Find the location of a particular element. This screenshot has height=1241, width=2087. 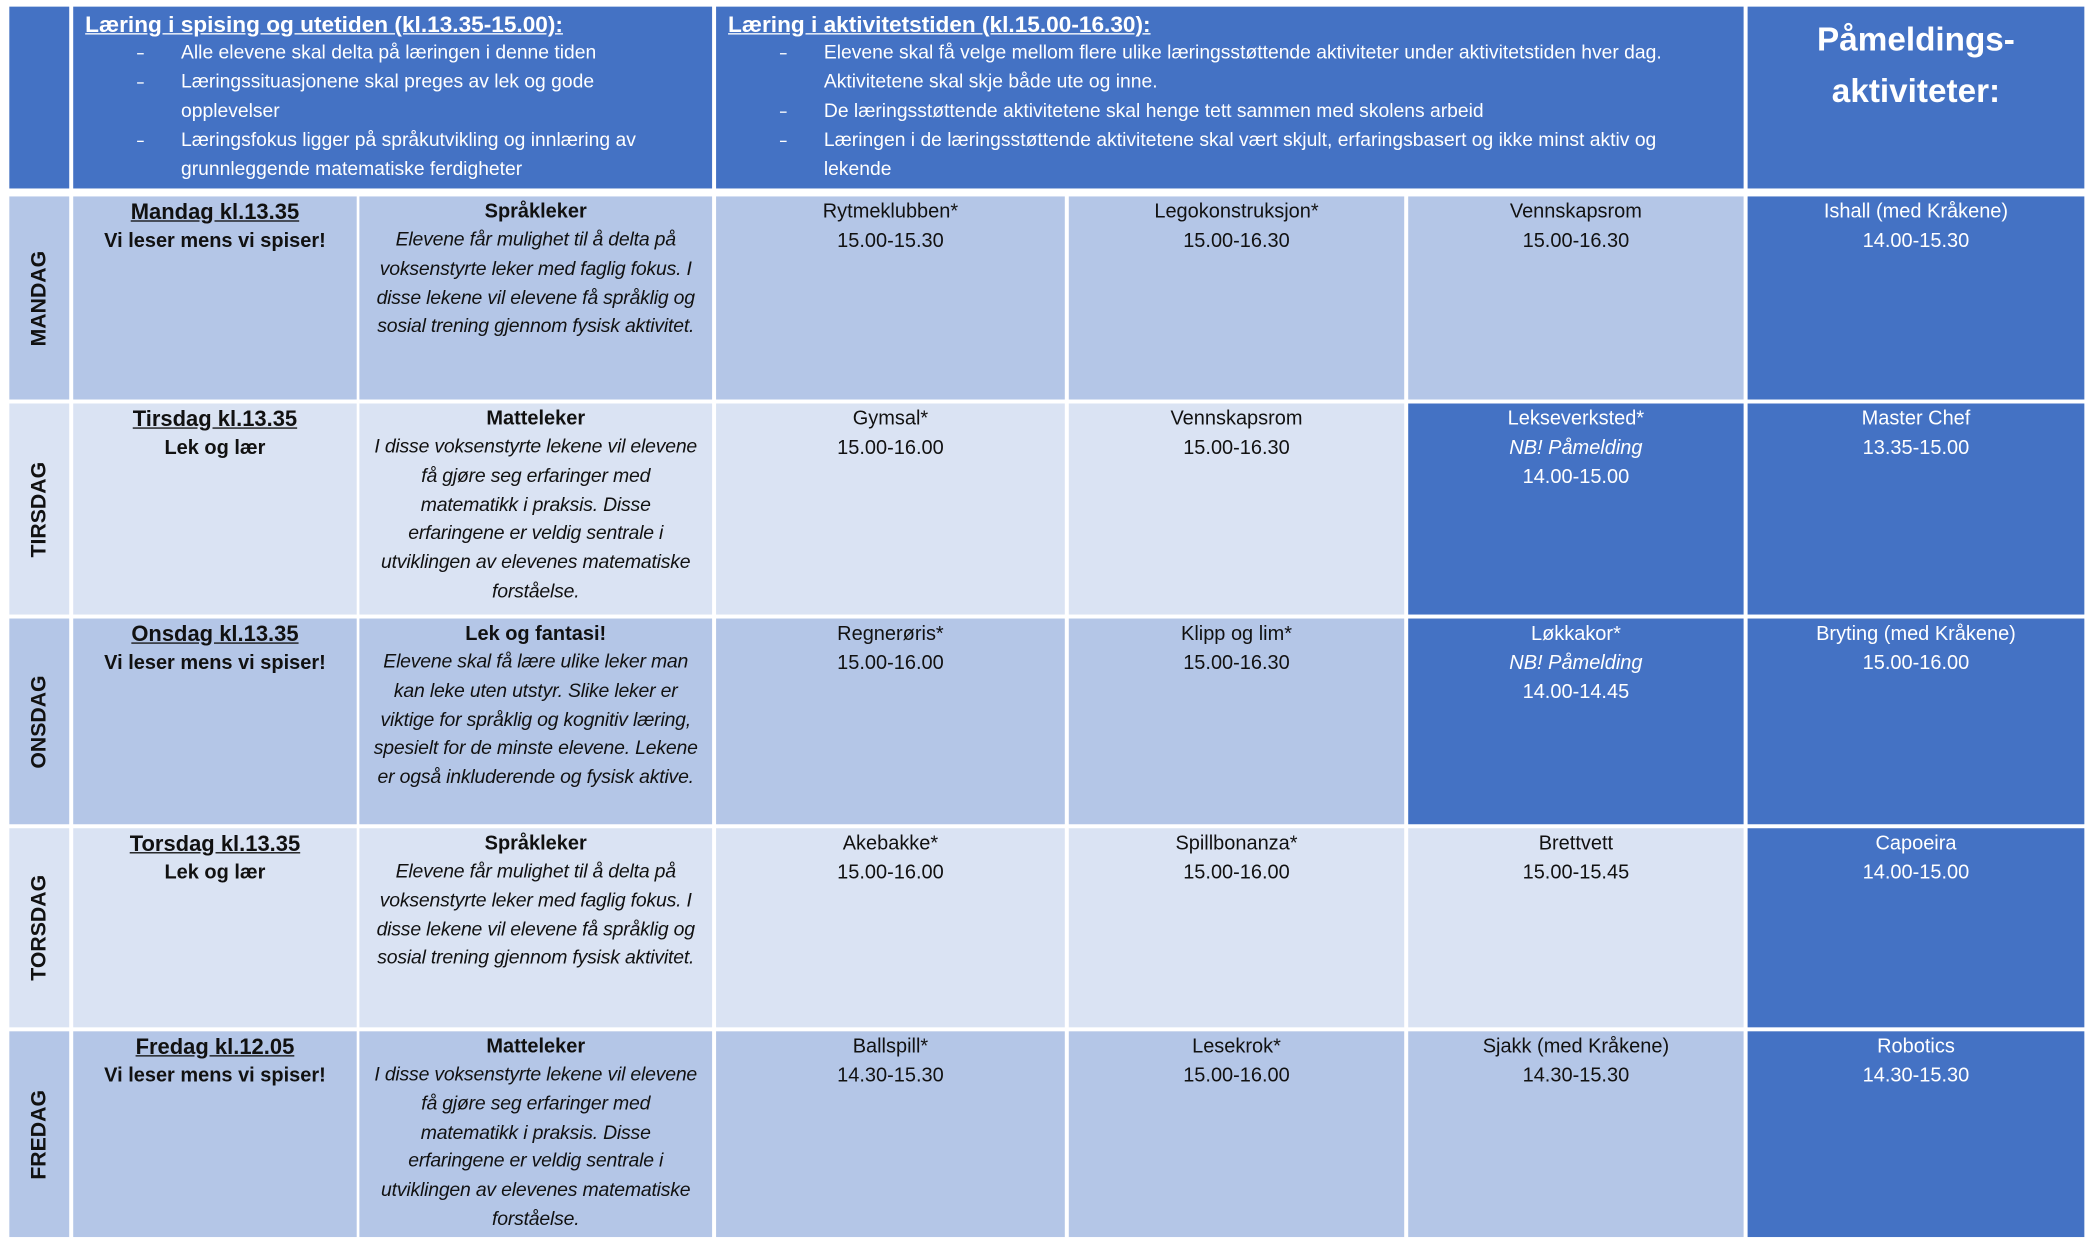

signup-title-line: aktiviteter: is located at coordinates (1916, 92).